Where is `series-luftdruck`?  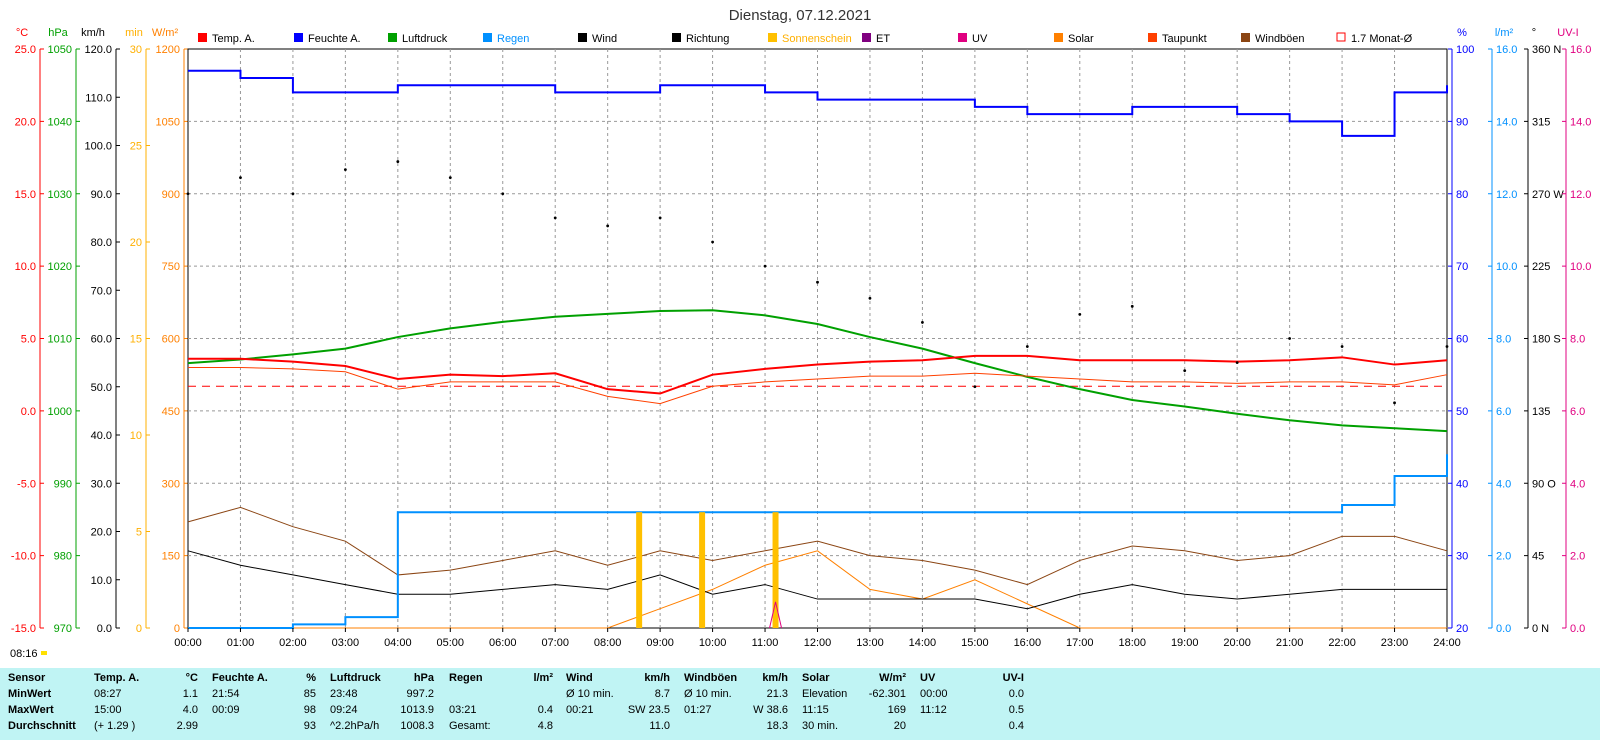
series-luftdruck is located at coordinates (817, 371).